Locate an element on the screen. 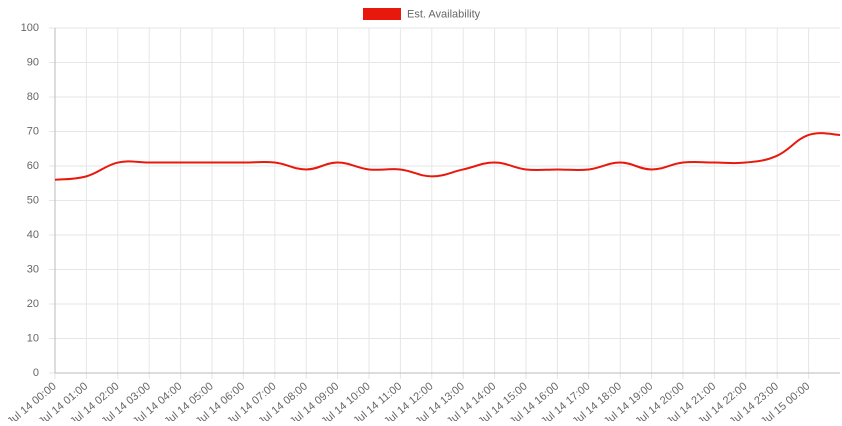 The height and width of the screenshot is (426, 842). y-tick-label: 70 is located at coordinates (33, 131).